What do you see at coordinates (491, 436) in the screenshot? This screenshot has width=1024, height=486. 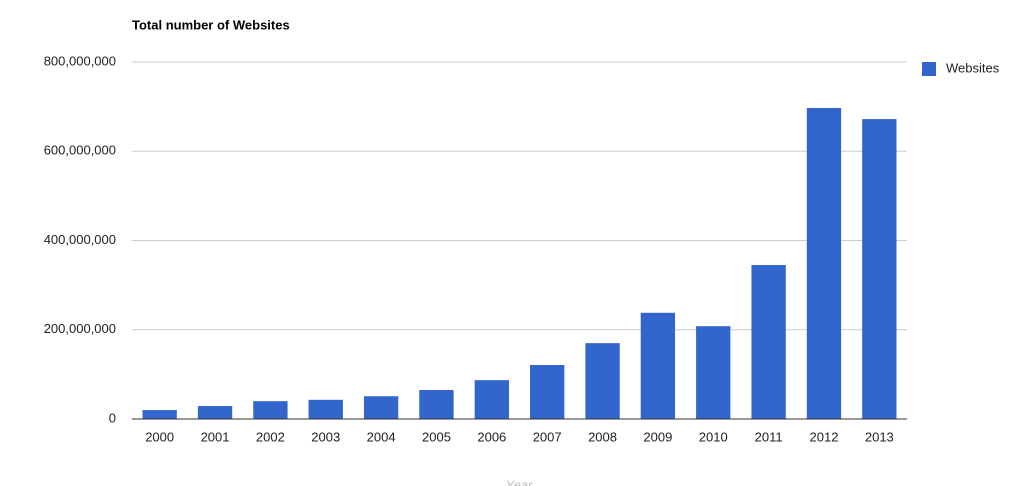 I see `x-tick-label: 2006` at bounding box center [491, 436].